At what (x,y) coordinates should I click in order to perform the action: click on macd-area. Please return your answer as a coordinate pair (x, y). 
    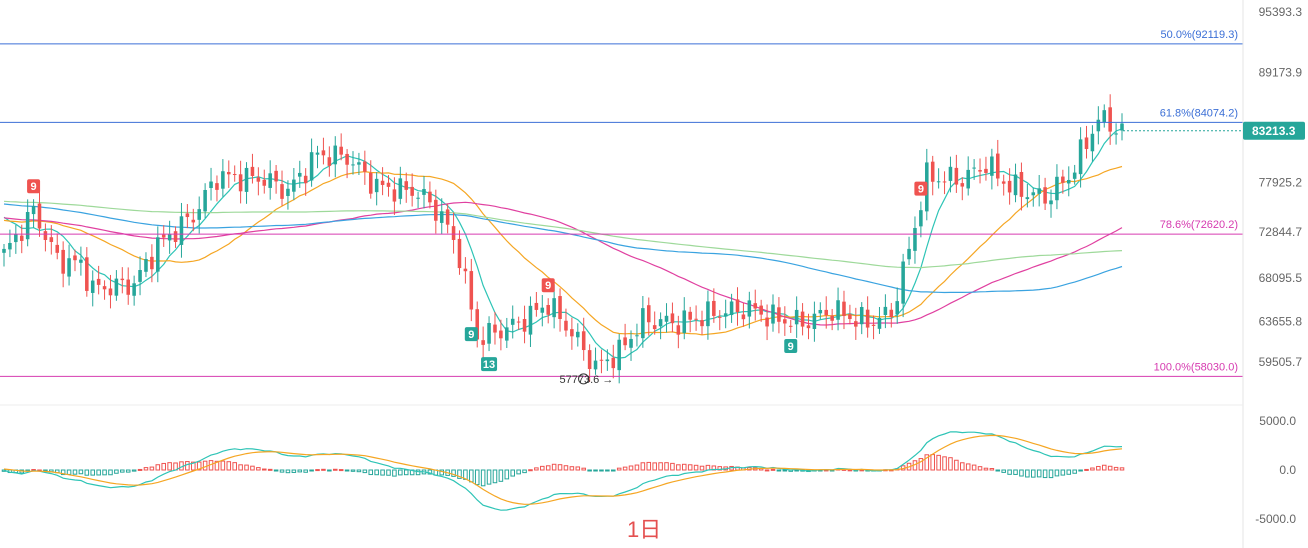
    Looking at the image, I should click on (563, 471).